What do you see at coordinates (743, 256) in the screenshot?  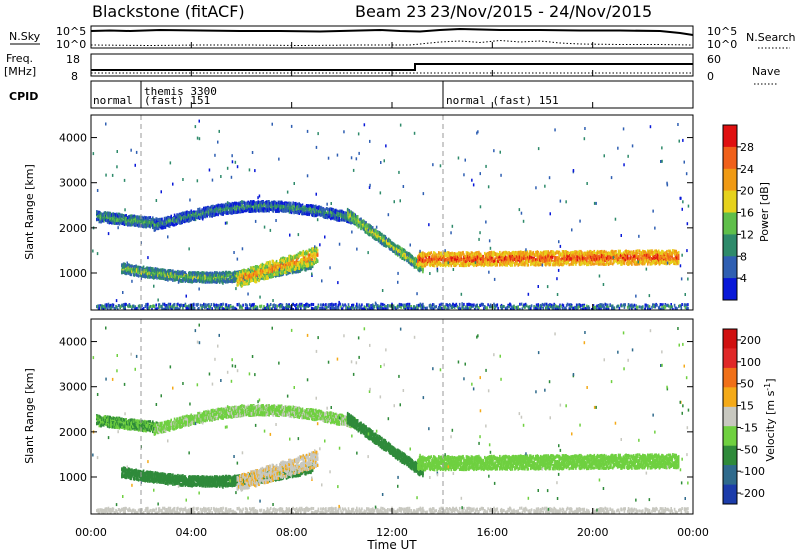 I see `power-colorbar-tick-1: 8` at bounding box center [743, 256].